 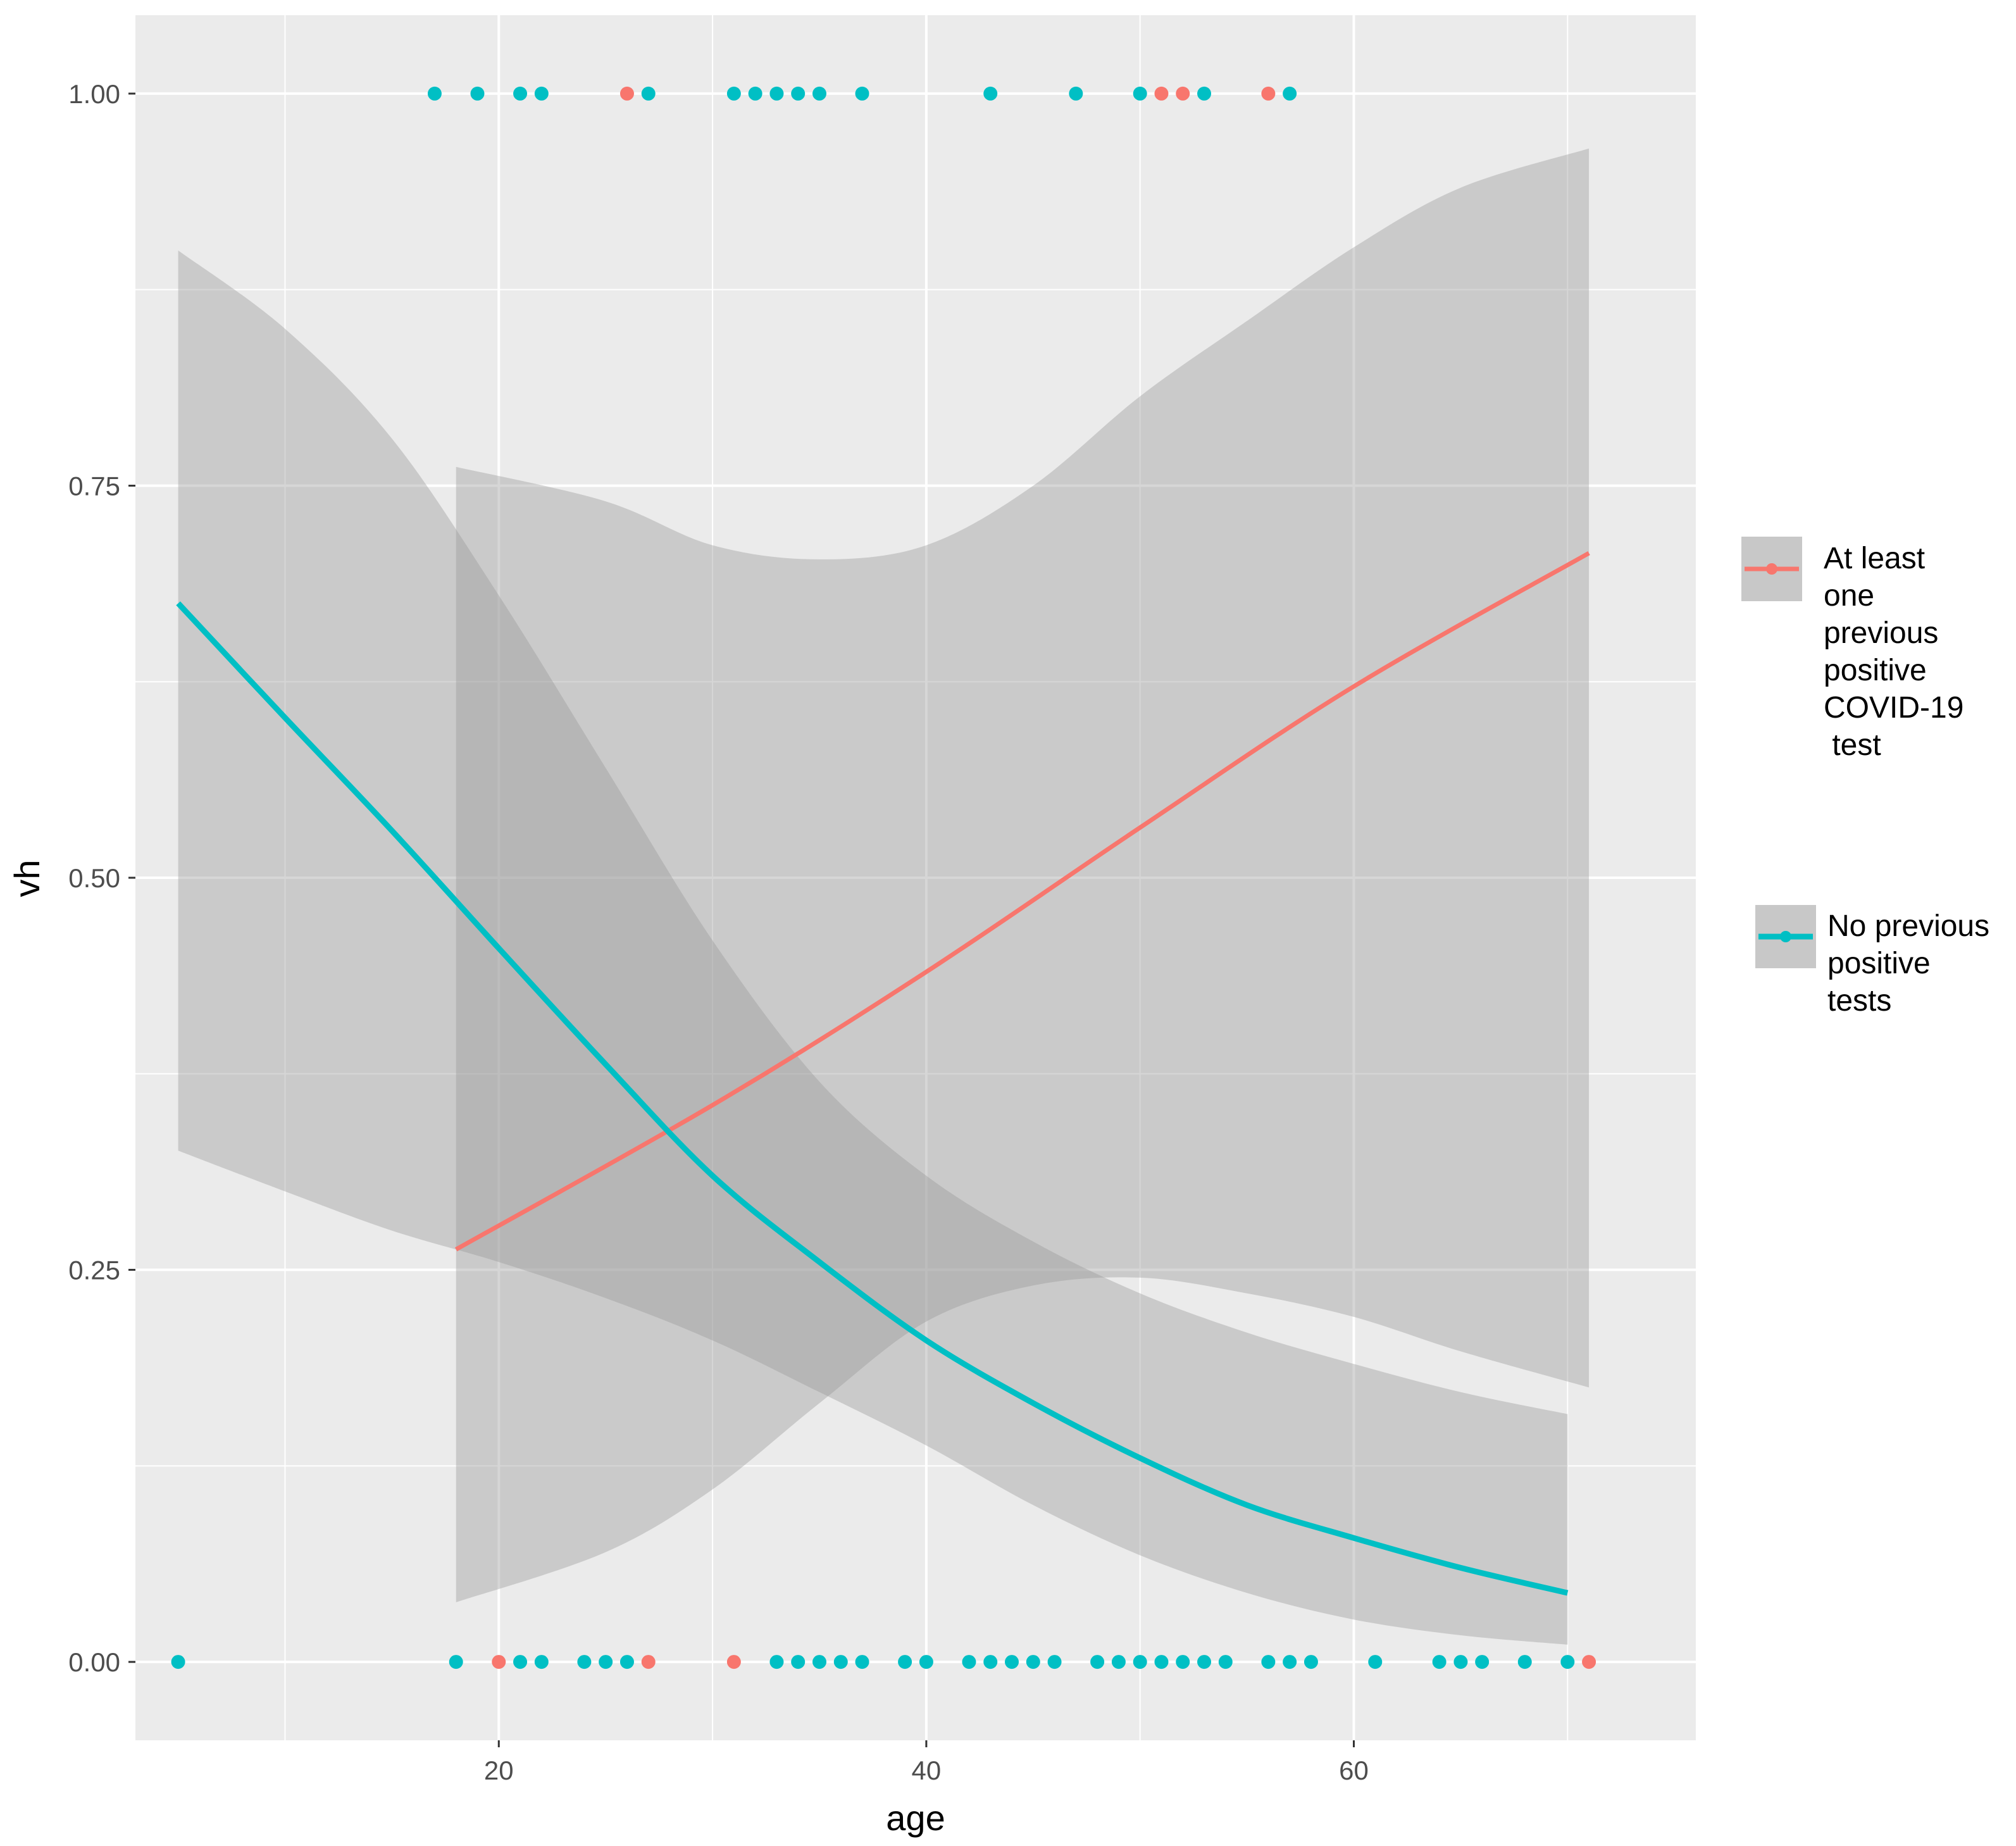 I want to click on legend-positive-line-2: one, so click(x=1849, y=596).